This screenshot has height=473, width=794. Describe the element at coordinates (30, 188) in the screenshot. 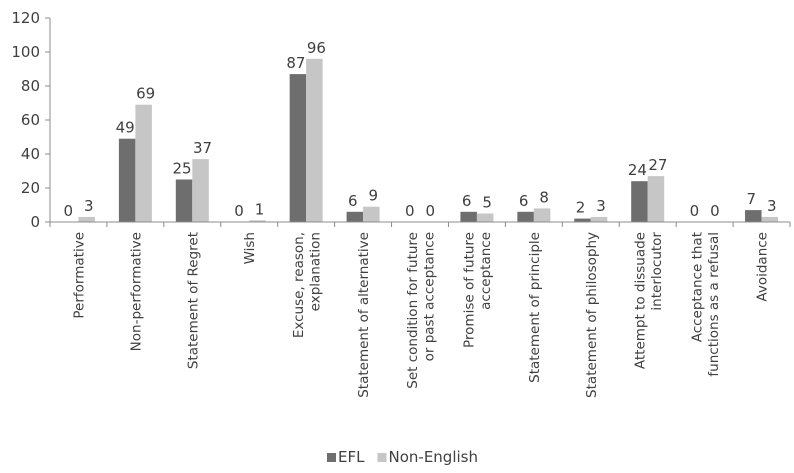

I see `y-tick-label: 20` at that location.